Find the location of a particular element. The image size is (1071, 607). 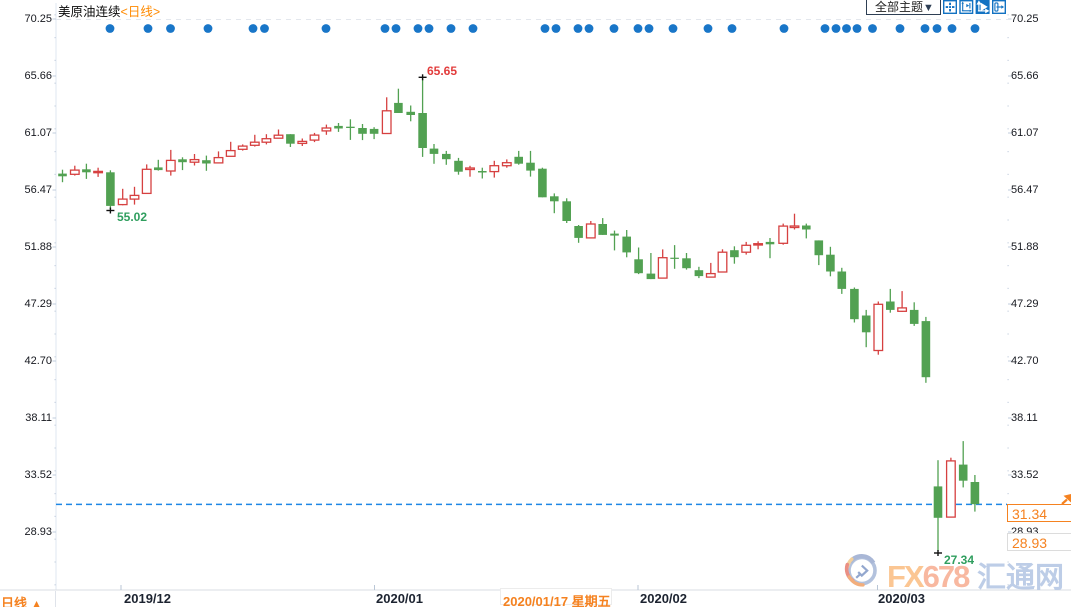

svg-text: 汇通网 is located at coordinates (1020, 577).